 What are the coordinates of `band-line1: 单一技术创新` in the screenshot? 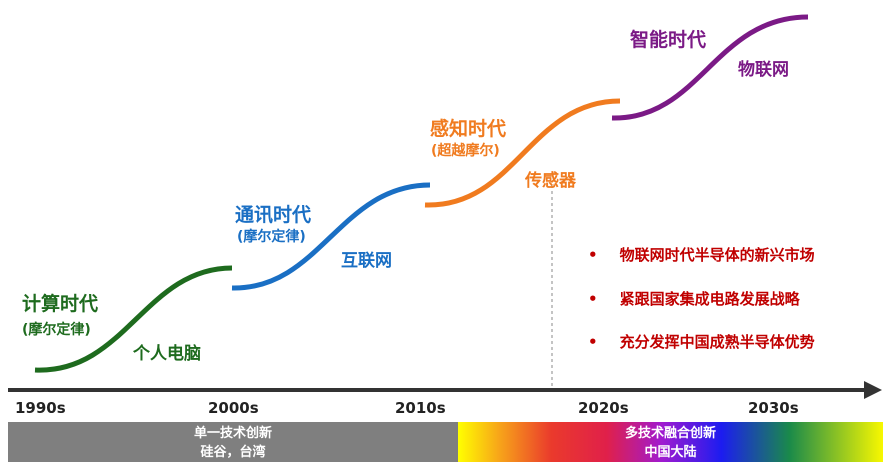 It's located at (232, 433).